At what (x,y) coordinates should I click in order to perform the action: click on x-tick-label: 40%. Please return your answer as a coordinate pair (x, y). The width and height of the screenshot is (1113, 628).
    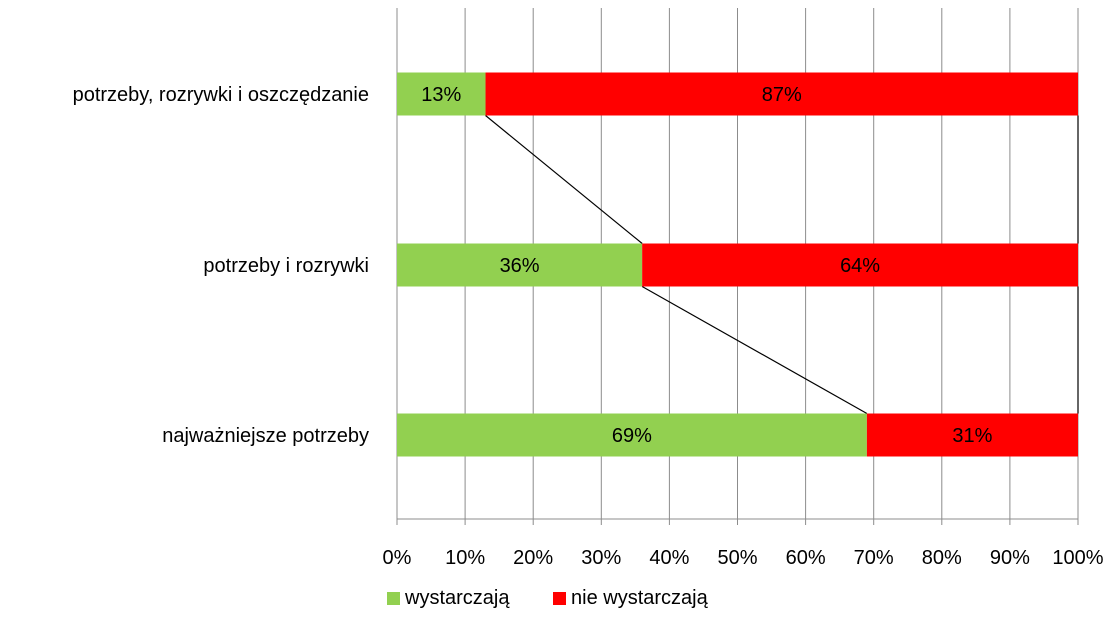
    Looking at the image, I should click on (669, 558).